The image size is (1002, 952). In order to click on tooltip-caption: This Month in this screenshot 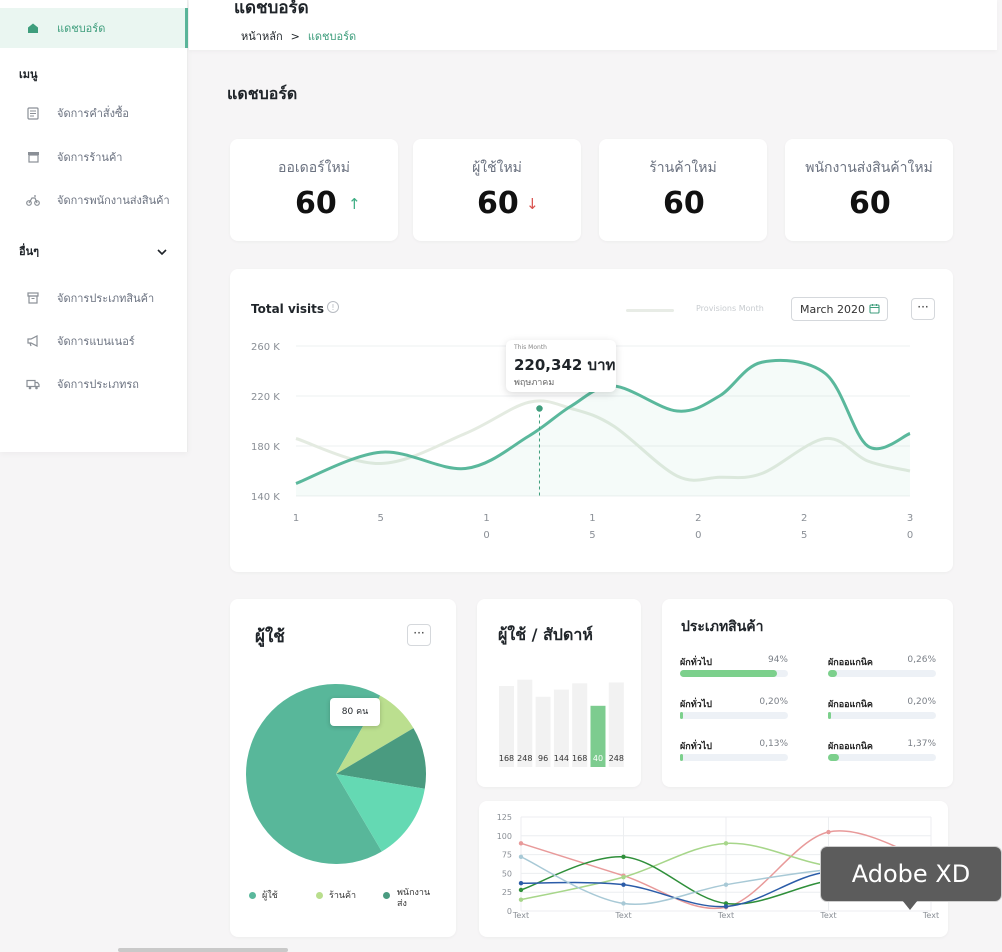, I will do `click(530, 347)`.